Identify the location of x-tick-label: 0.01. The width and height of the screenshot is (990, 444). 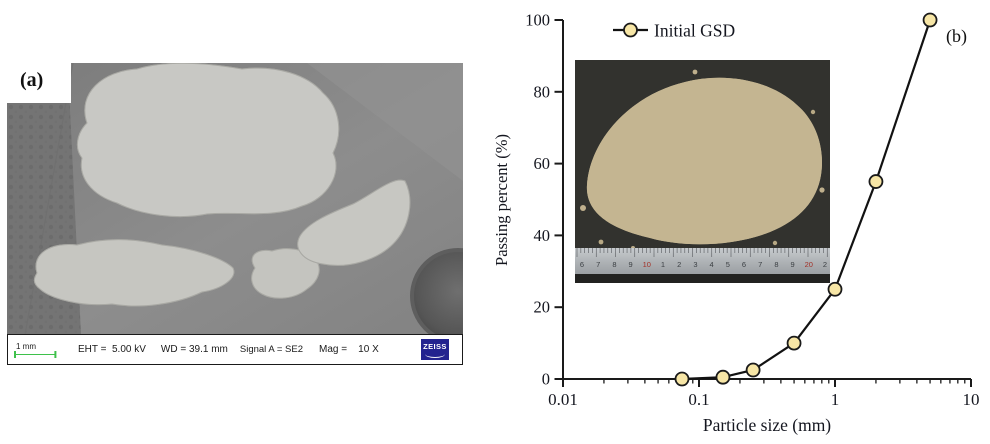
(563, 399).